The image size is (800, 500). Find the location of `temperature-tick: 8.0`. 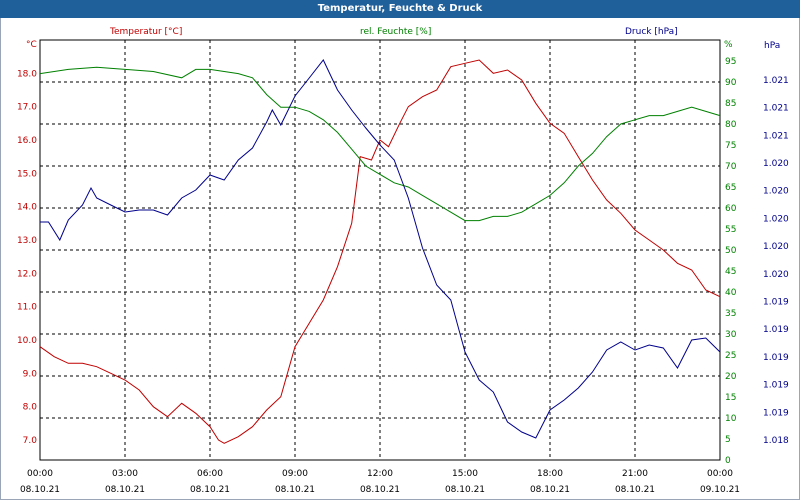

temperature-tick: 8.0 is located at coordinates (30, 408).